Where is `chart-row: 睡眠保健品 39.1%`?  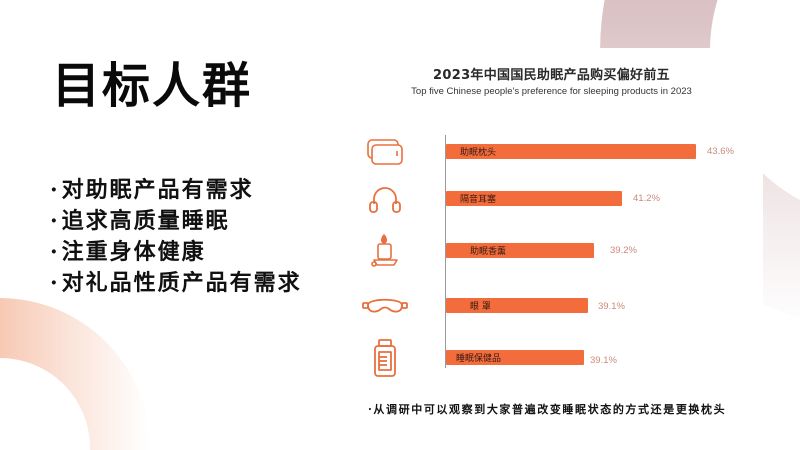 chart-row: 睡眠保健品 39.1% is located at coordinates (551, 358).